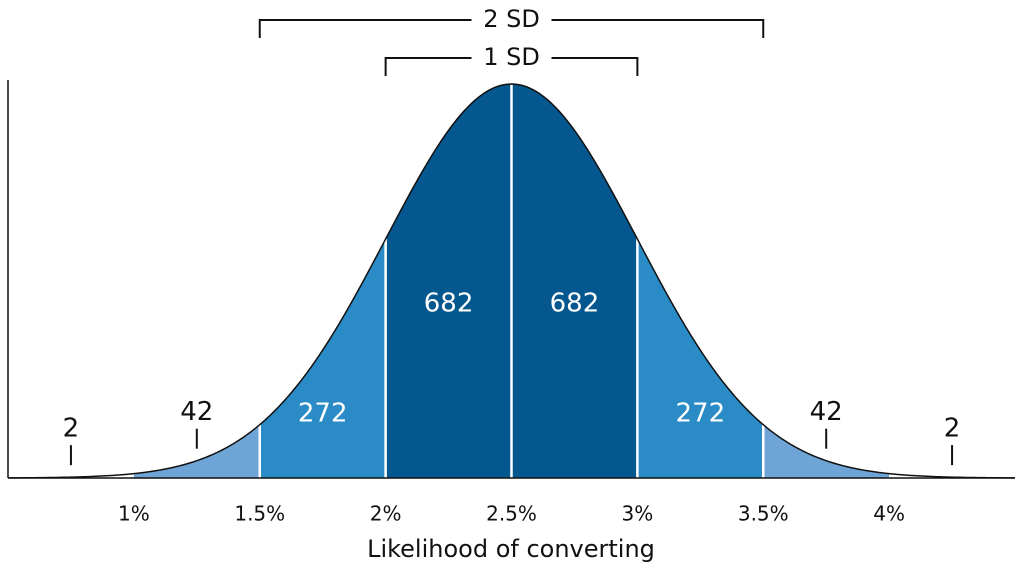  I want to click on x-tick-label: 4%, so click(889, 514).